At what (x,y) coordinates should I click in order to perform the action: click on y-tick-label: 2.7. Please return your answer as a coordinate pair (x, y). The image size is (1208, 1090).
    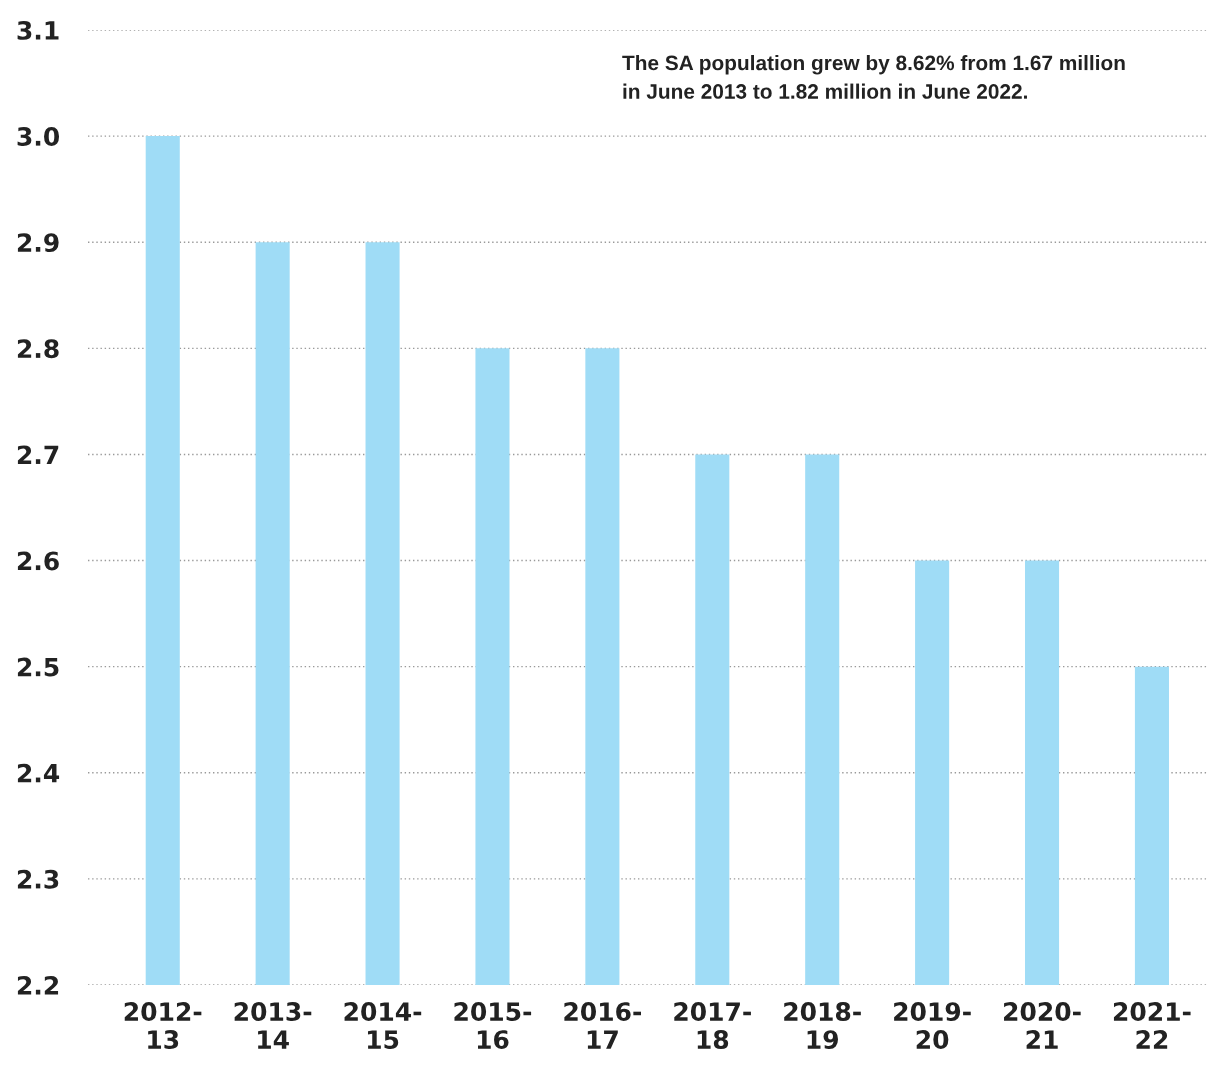
    Looking at the image, I should click on (38, 454).